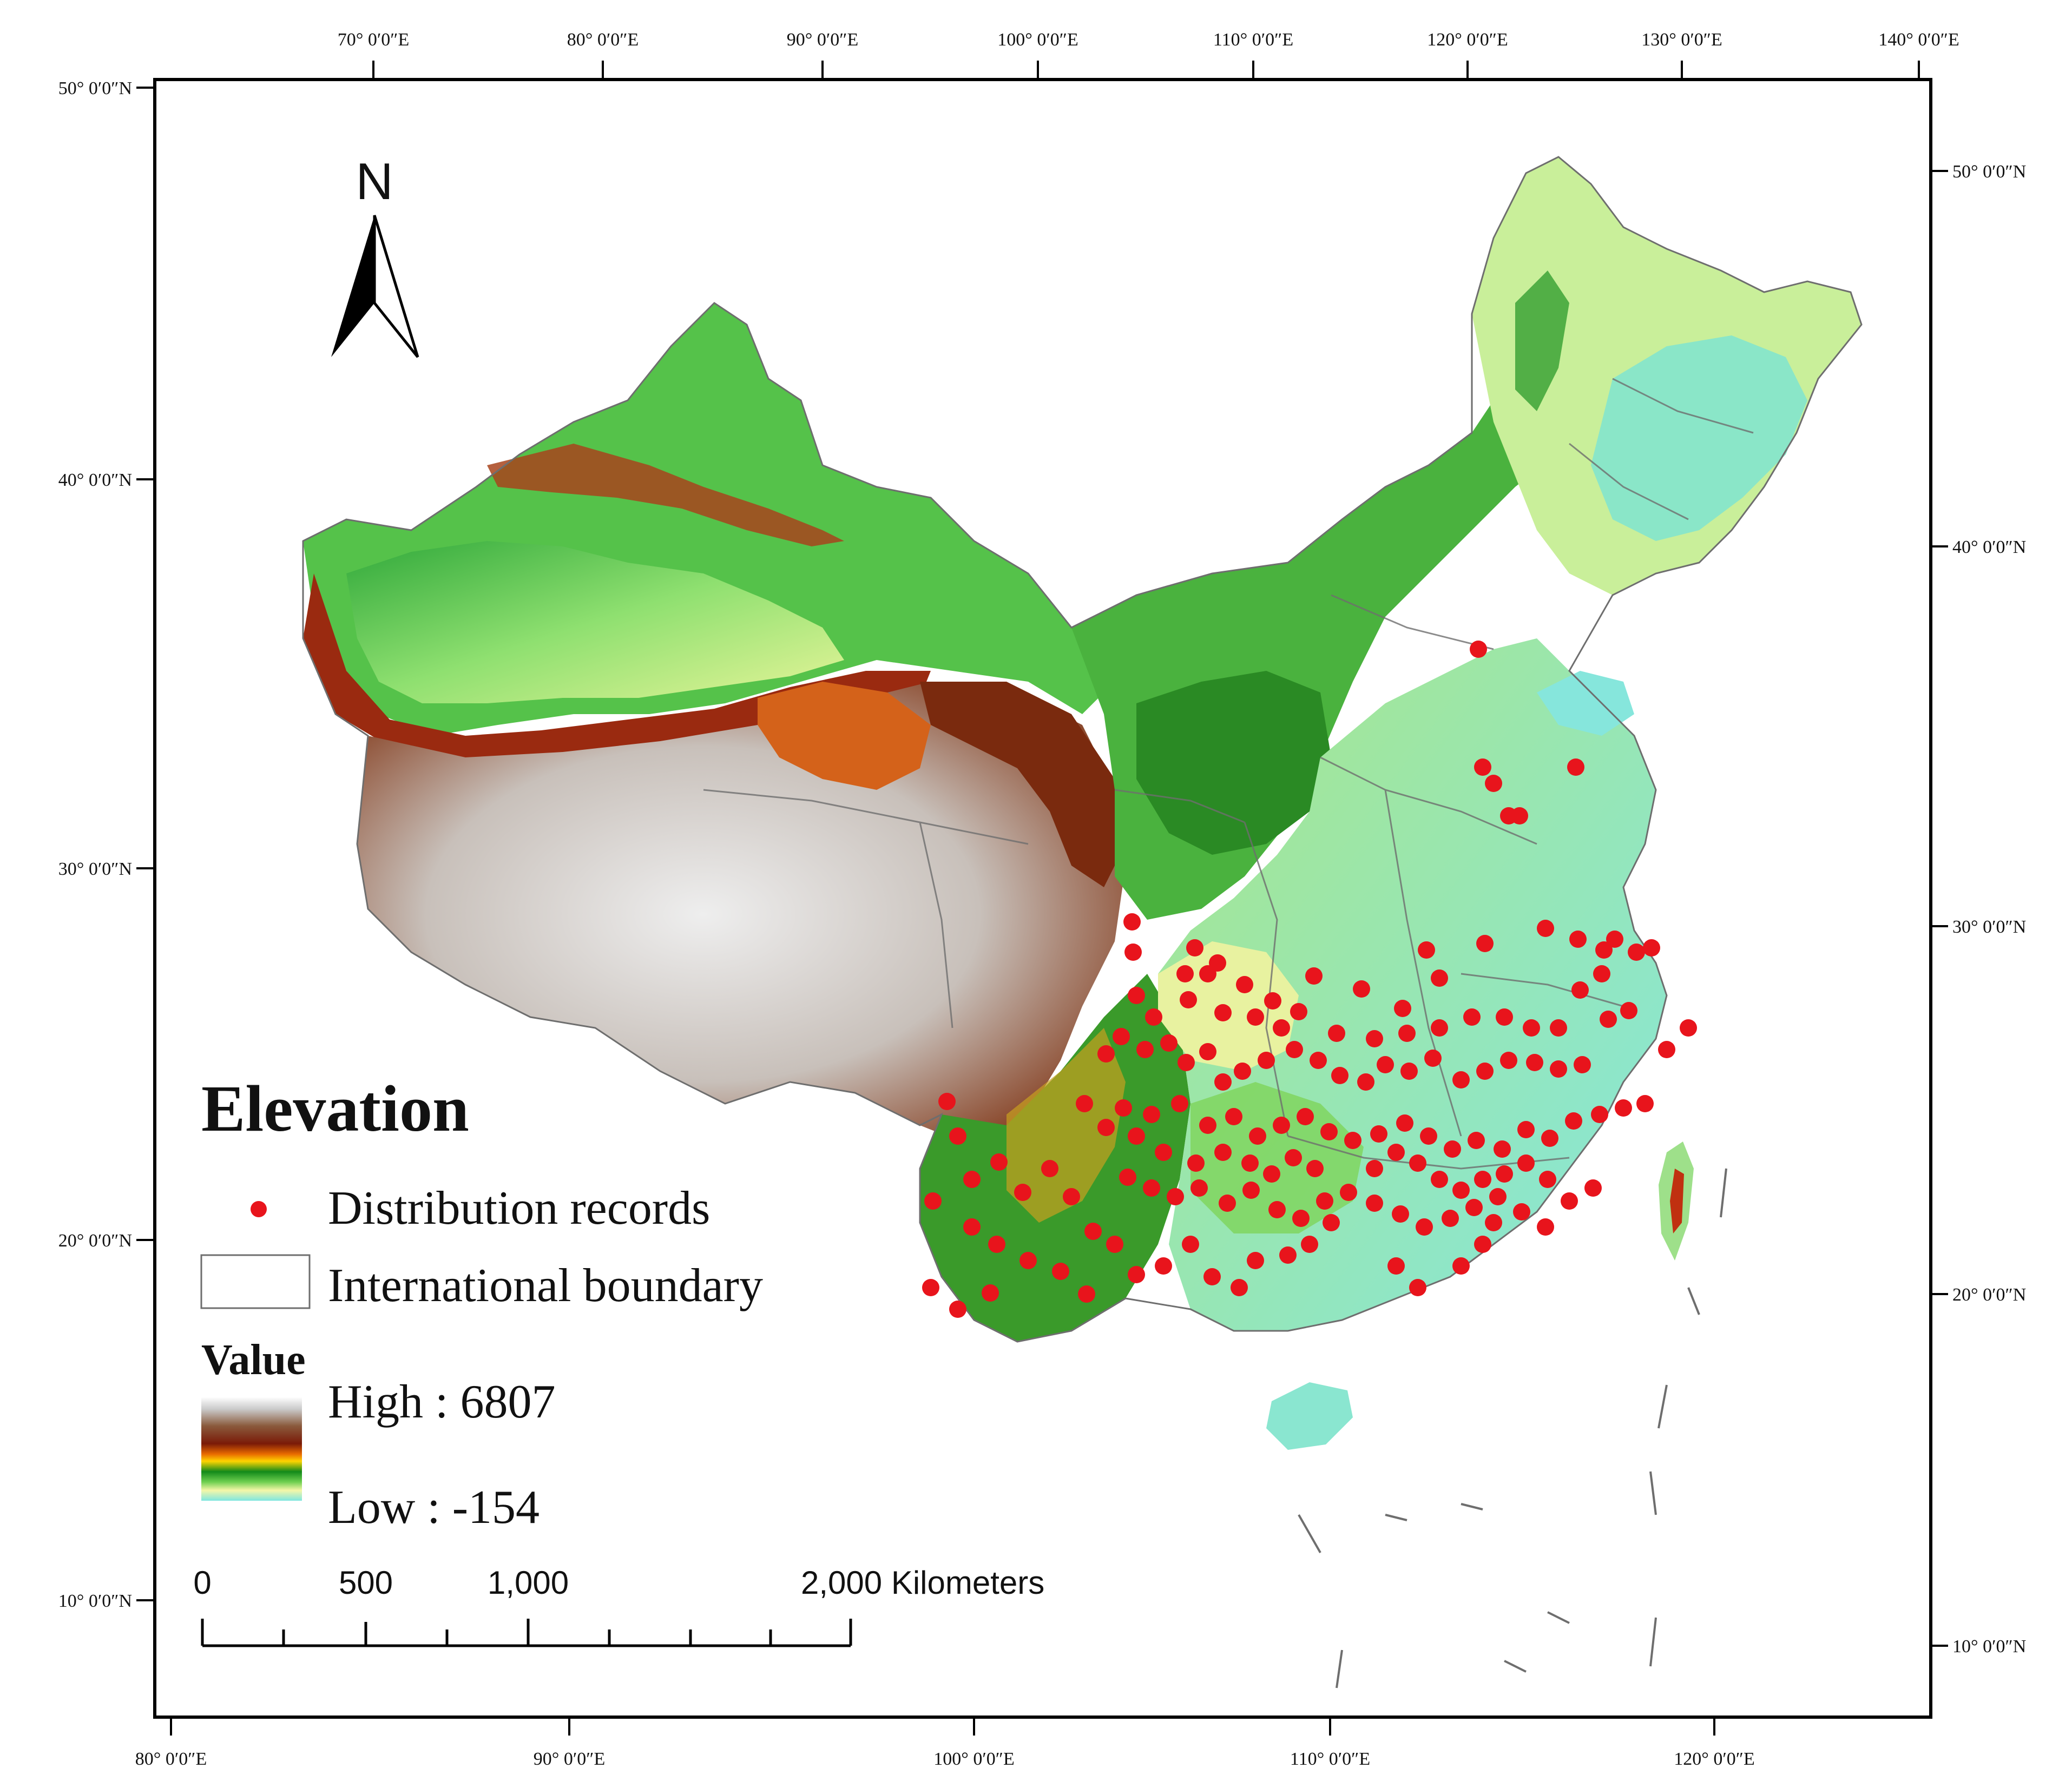 This screenshot has height=1788, width=2072. I want to click on top-tick-80e: 80° 0′0″E, so click(603, 40).